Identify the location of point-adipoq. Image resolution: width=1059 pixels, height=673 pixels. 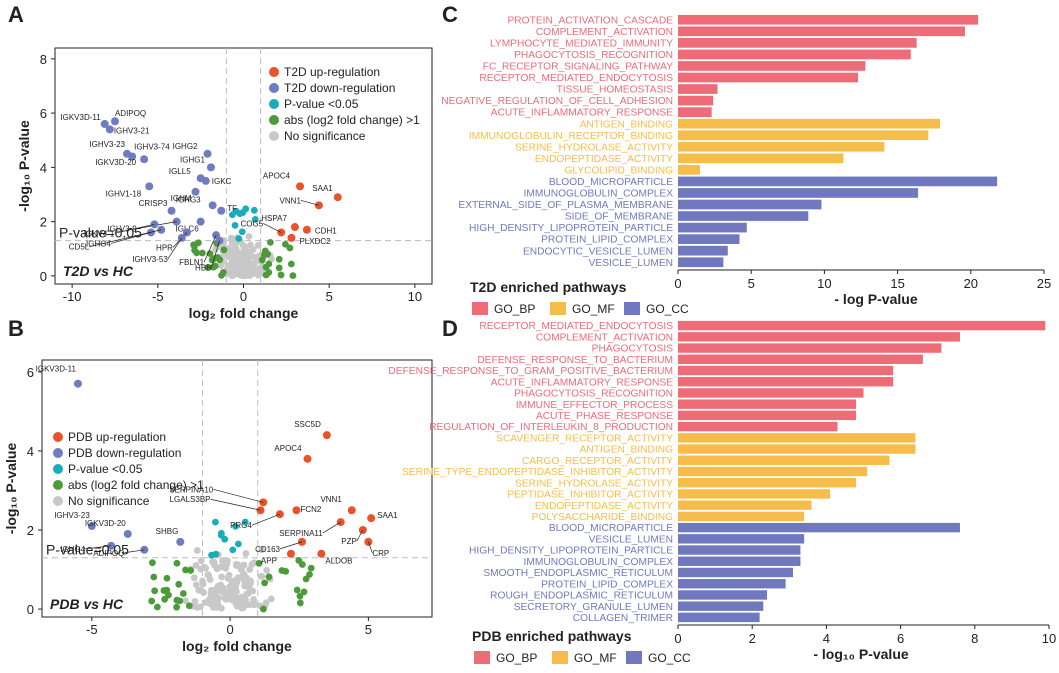
(114, 121).